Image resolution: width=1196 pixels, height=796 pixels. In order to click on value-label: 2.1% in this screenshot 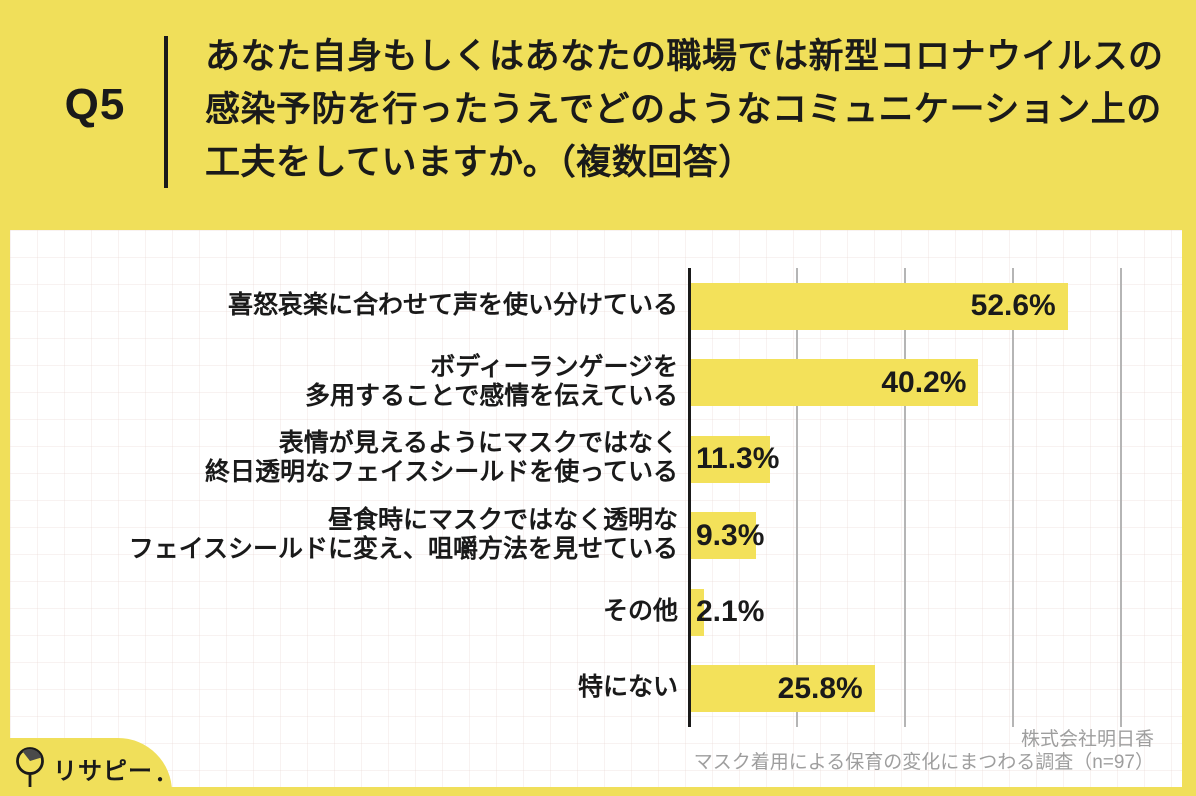, I will do `click(730, 612)`.